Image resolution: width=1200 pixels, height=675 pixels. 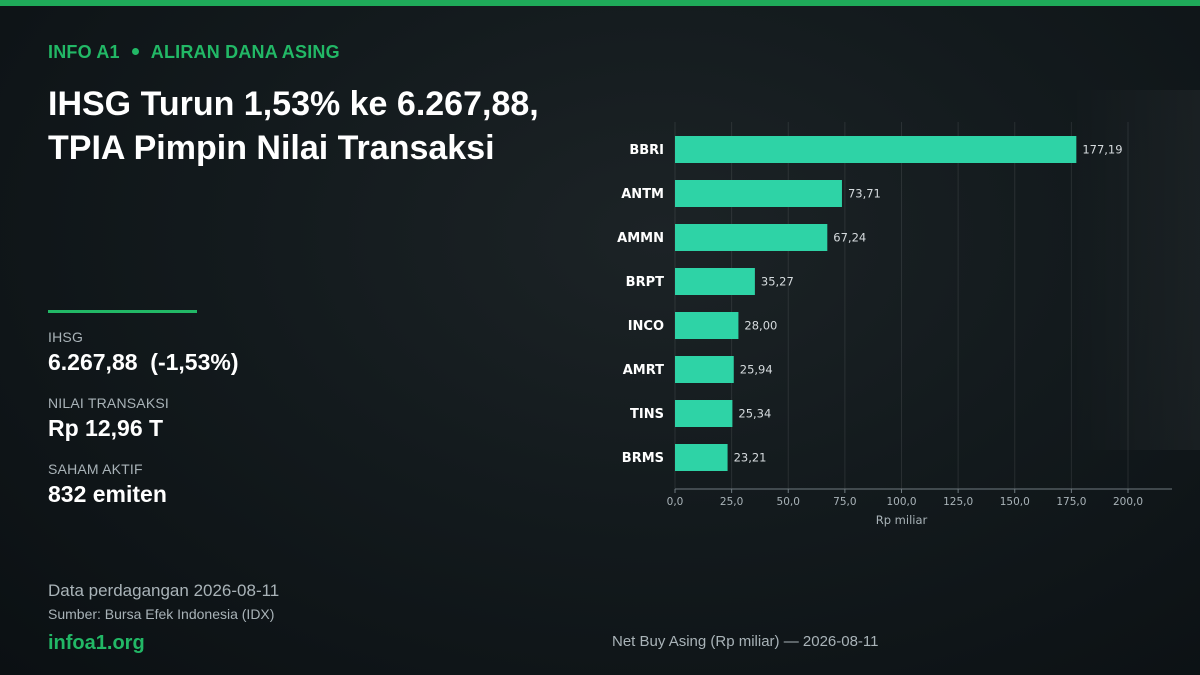 What do you see at coordinates (646, 326) in the screenshot?
I see `category-label: INCO` at bounding box center [646, 326].